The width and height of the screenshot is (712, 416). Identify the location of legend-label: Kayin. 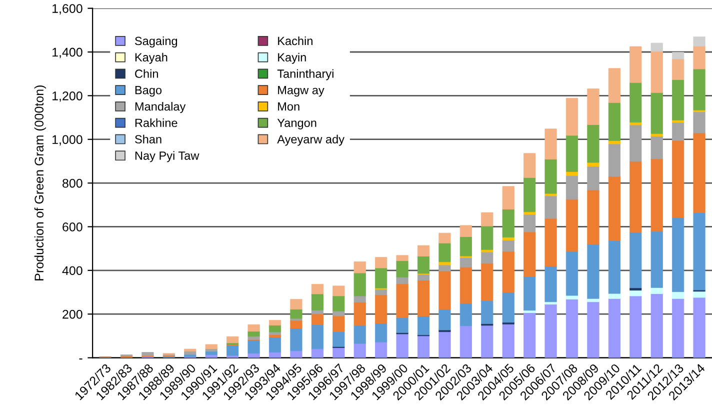
(292, 58).